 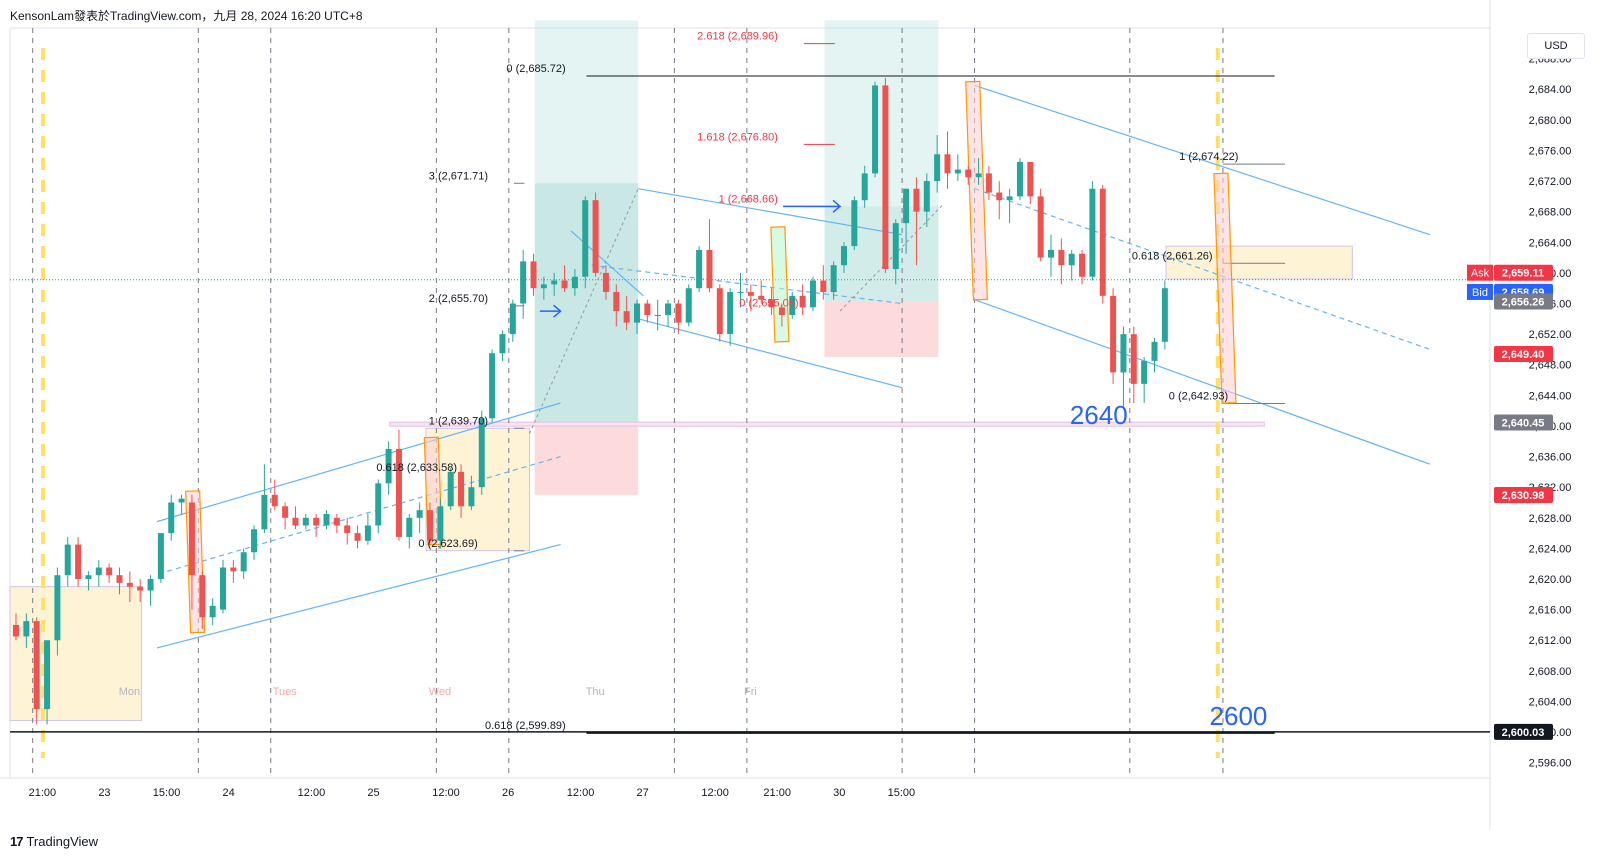 What do you see at coordinates (458, 176) in the screenshot?
I see `level-label: 3 (2,671.71)` at bounding box center [458, 176].